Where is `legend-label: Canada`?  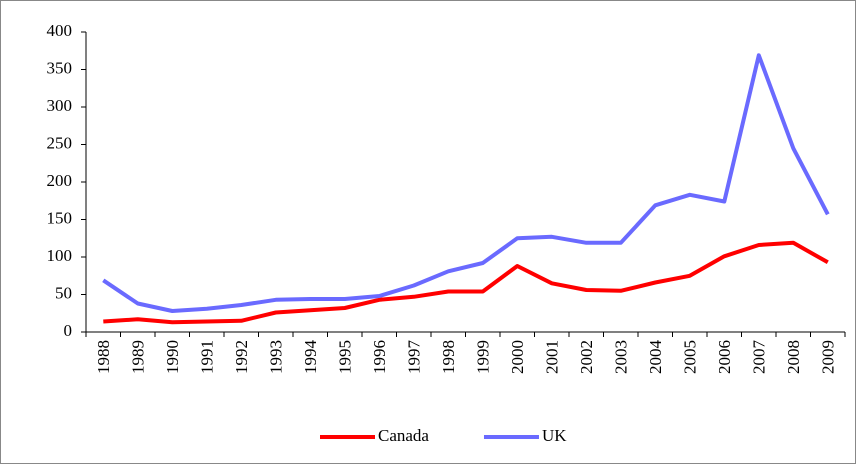 legend-label: Canada is located at coordinates (403, 435).